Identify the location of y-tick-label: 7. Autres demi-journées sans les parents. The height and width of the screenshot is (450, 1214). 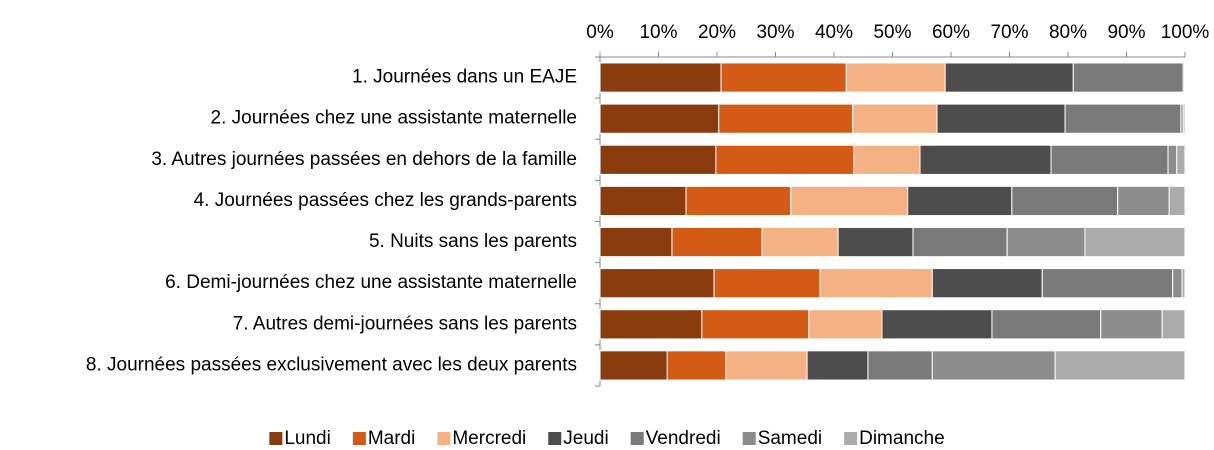
(405, 323).